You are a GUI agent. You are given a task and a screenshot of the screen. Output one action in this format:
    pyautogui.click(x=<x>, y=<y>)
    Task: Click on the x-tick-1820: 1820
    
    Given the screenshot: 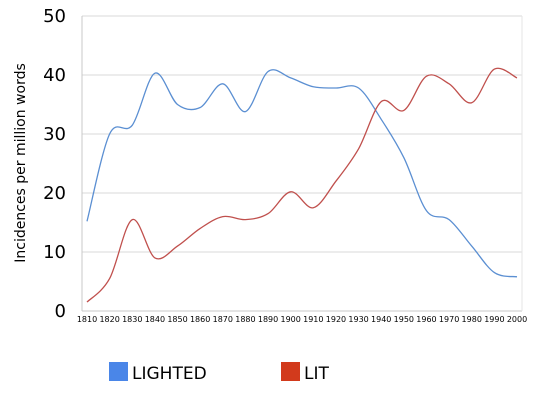 What is the action you would take?
    pyautogui.click(x=109, y=319)
    